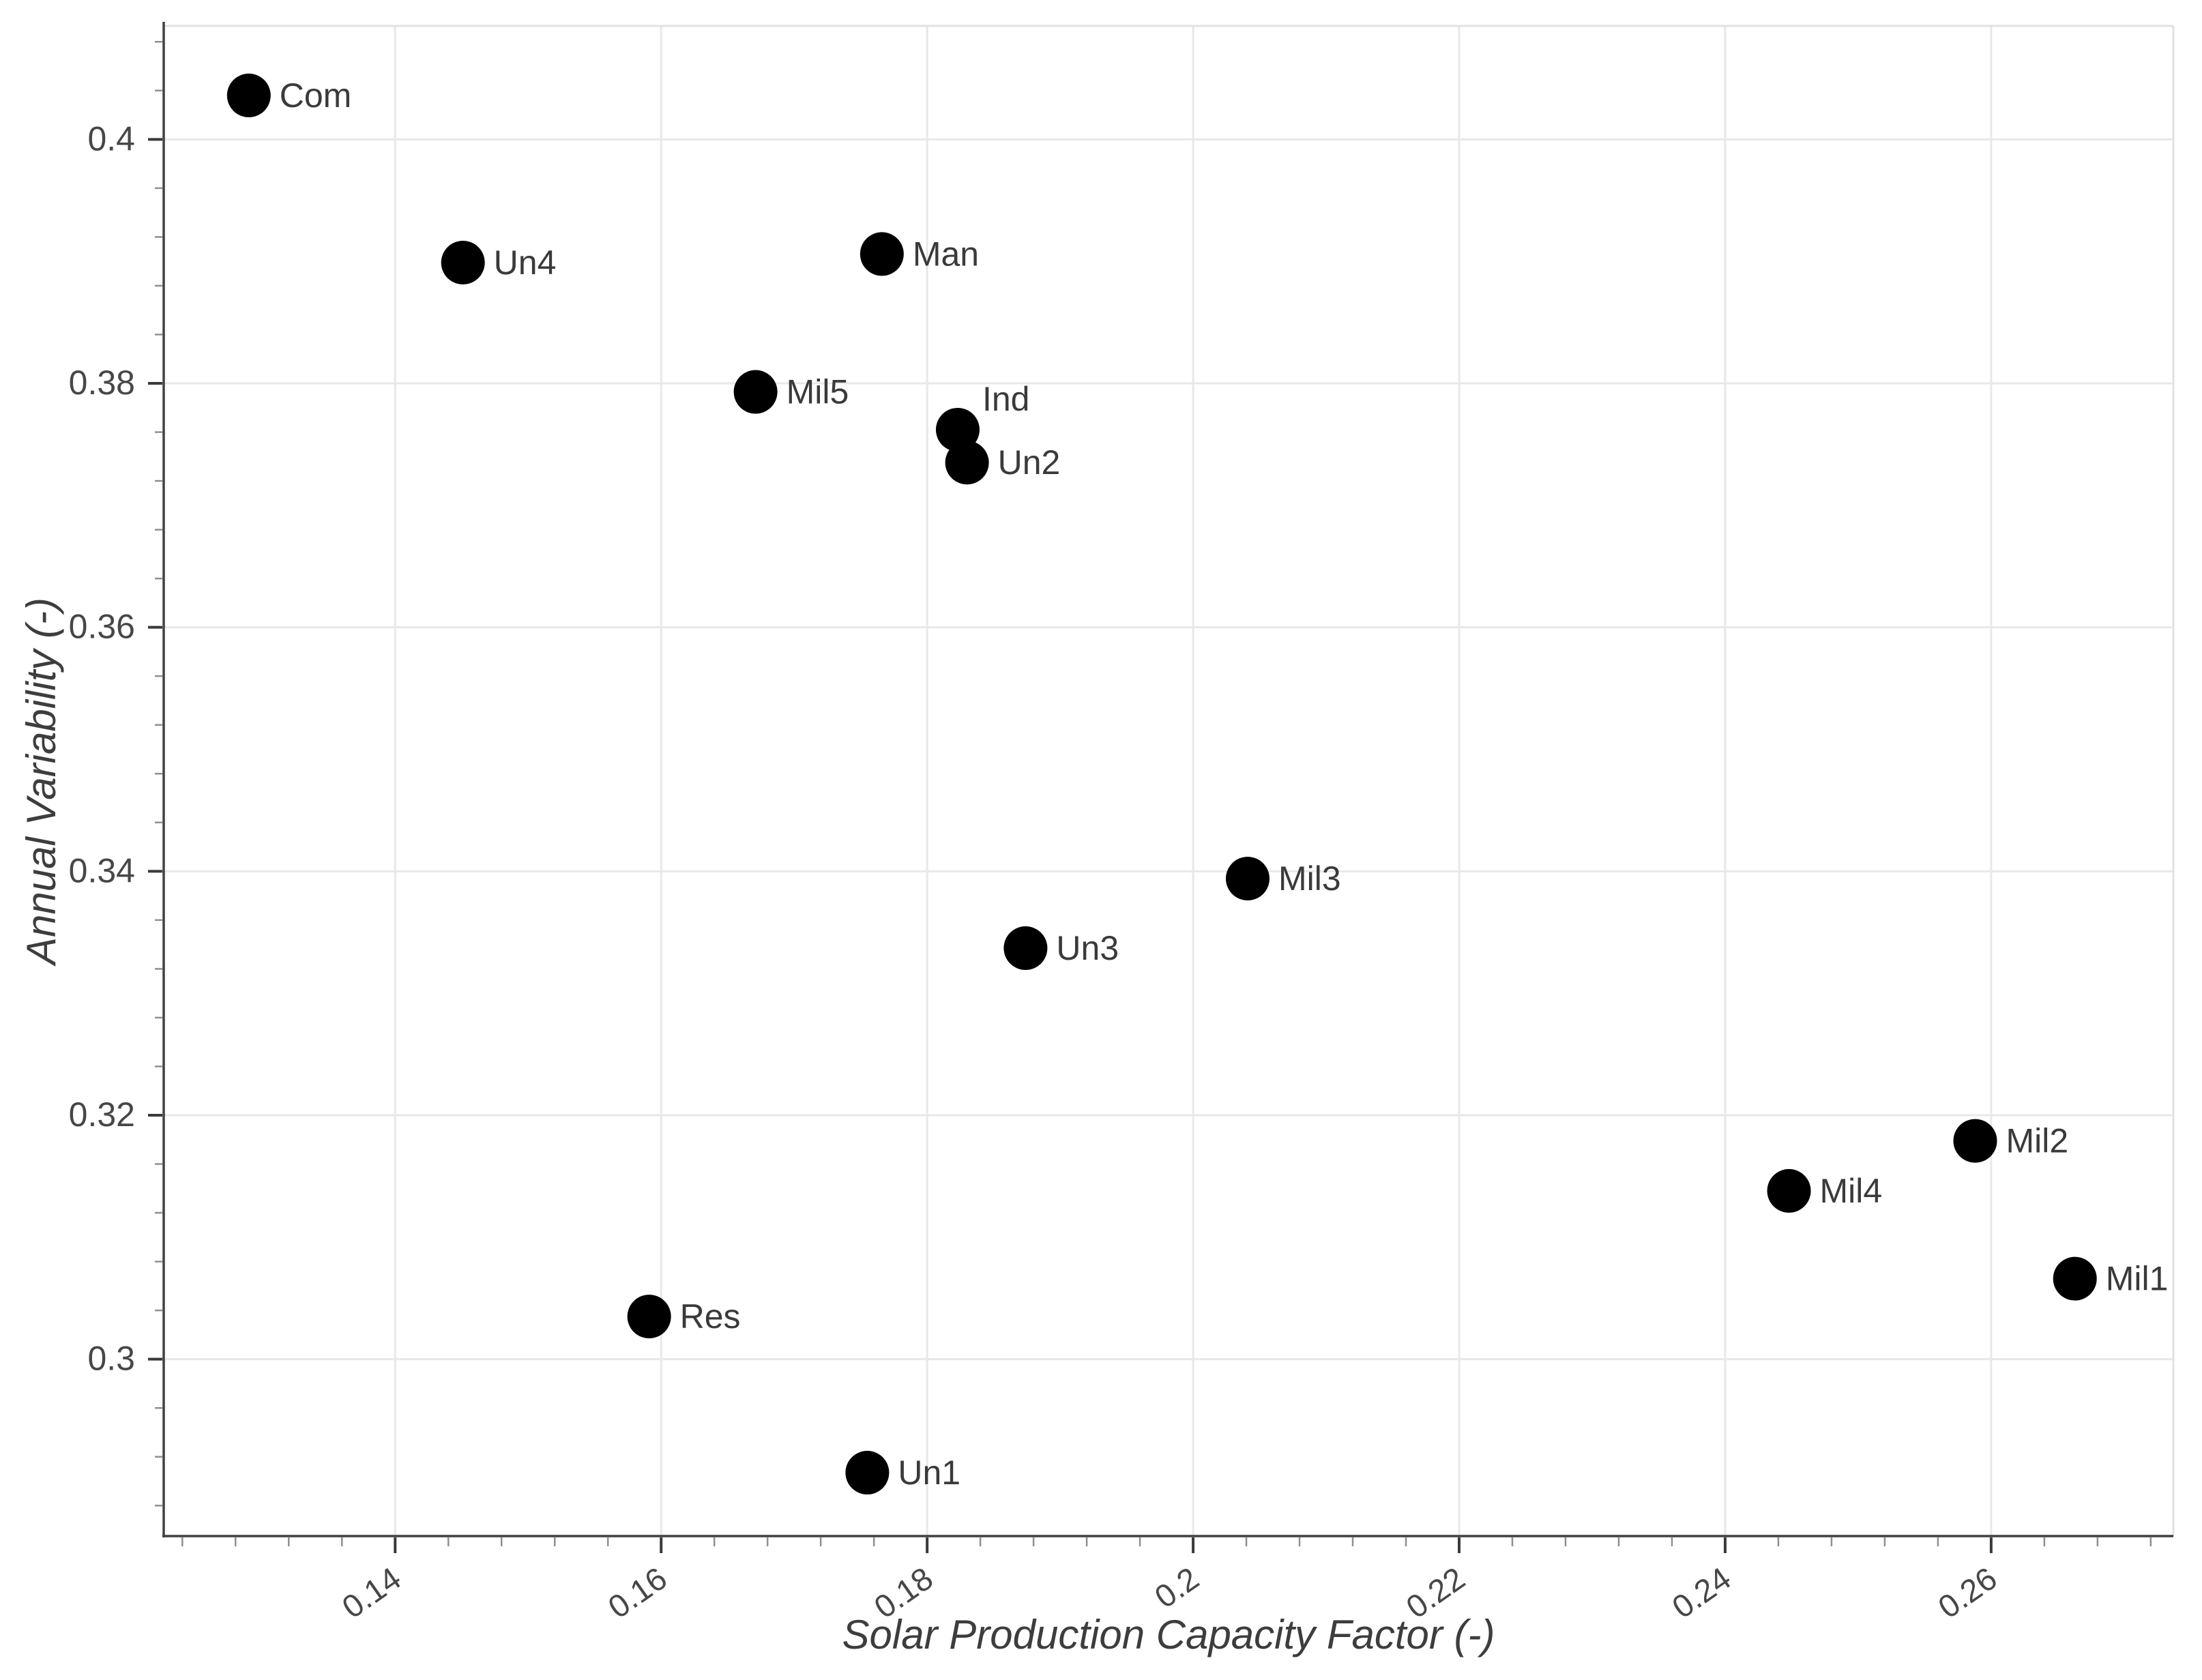 The height and width of the screenshot is (1680, 2202). What do you see at coordinates (1248, 879) in the screenshot?
I see `data-point-mil3` at bounding box center [1248, 879].